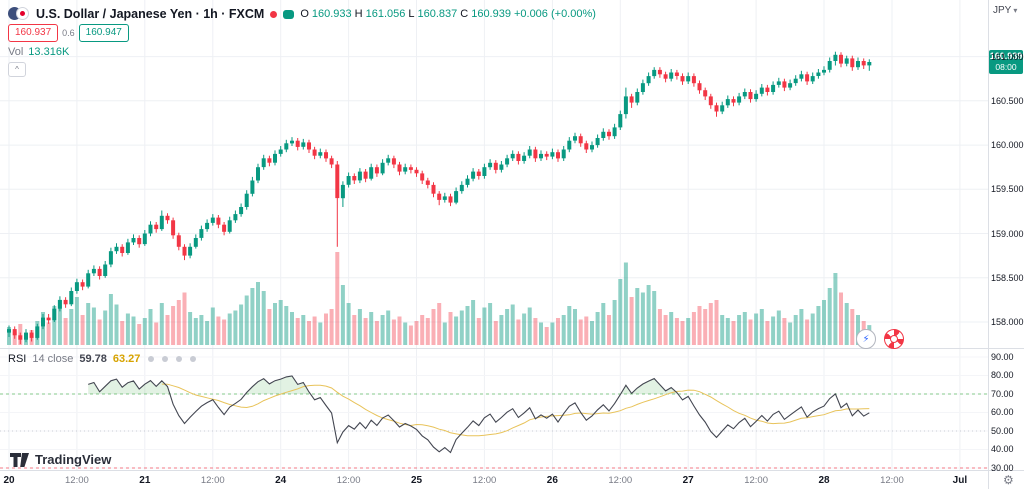  I want to click on data-mode-icon, so click(289, 14).